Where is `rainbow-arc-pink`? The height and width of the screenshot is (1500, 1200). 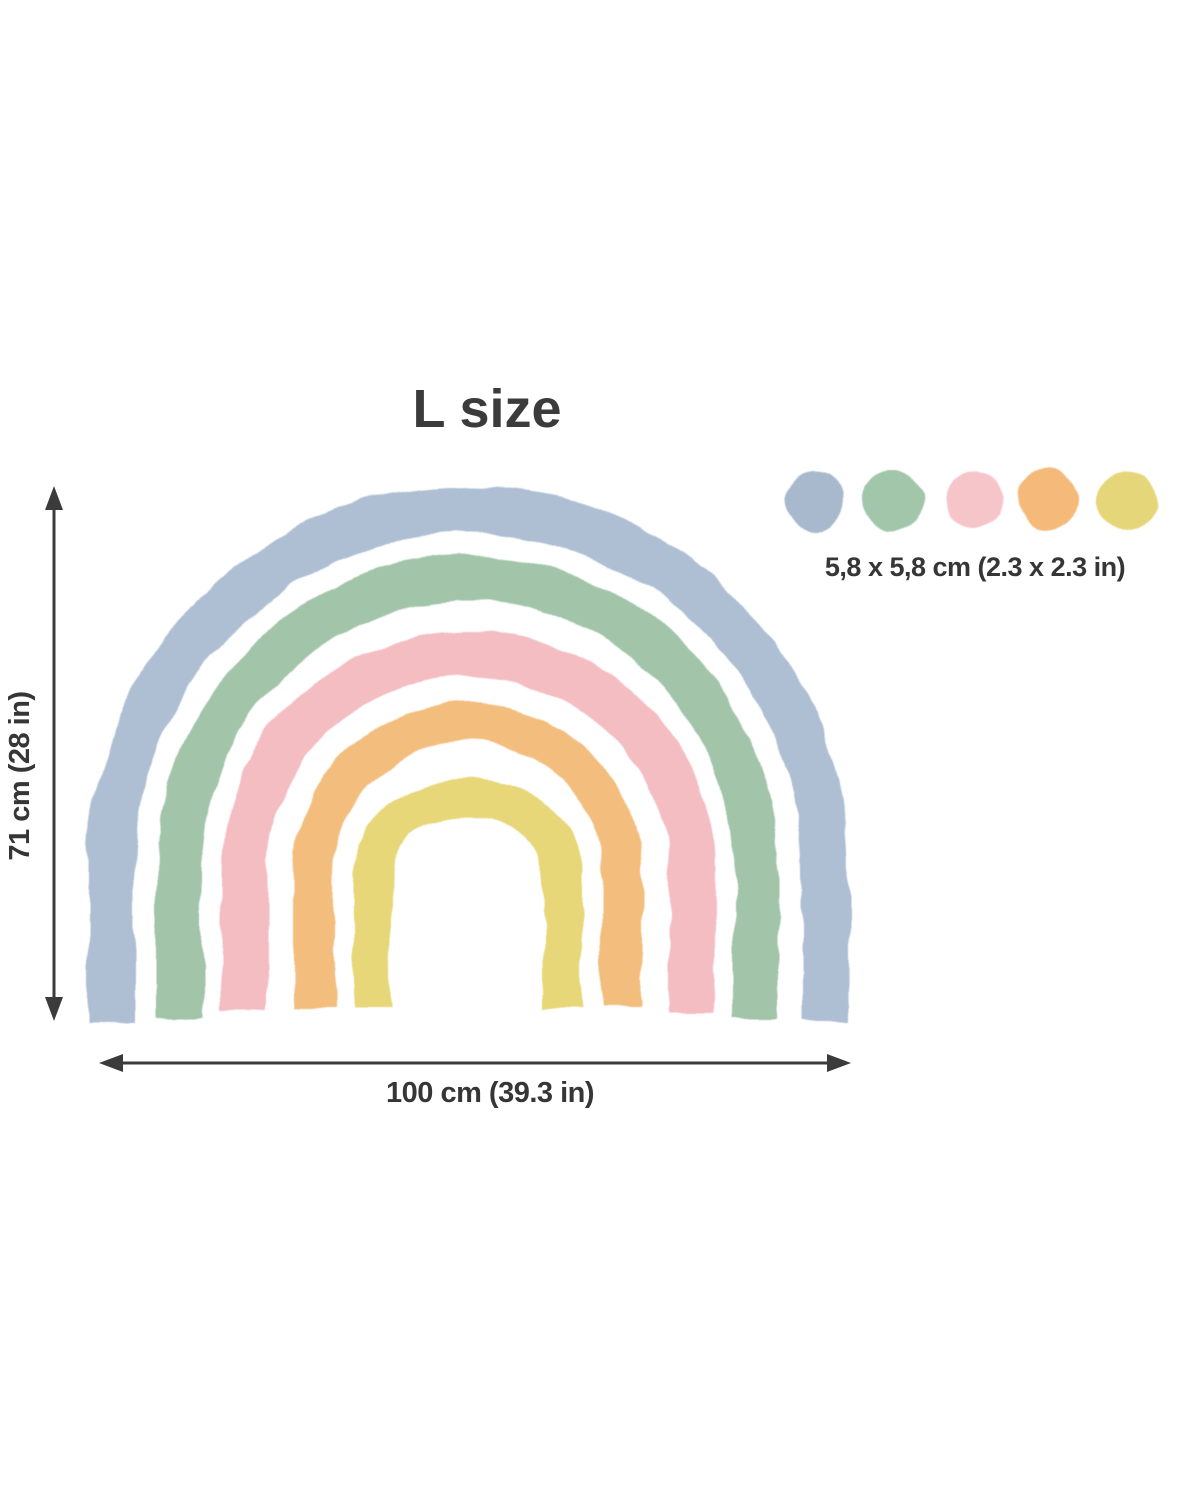 rainbow-arc-pink is located at coordinates (468, 822).